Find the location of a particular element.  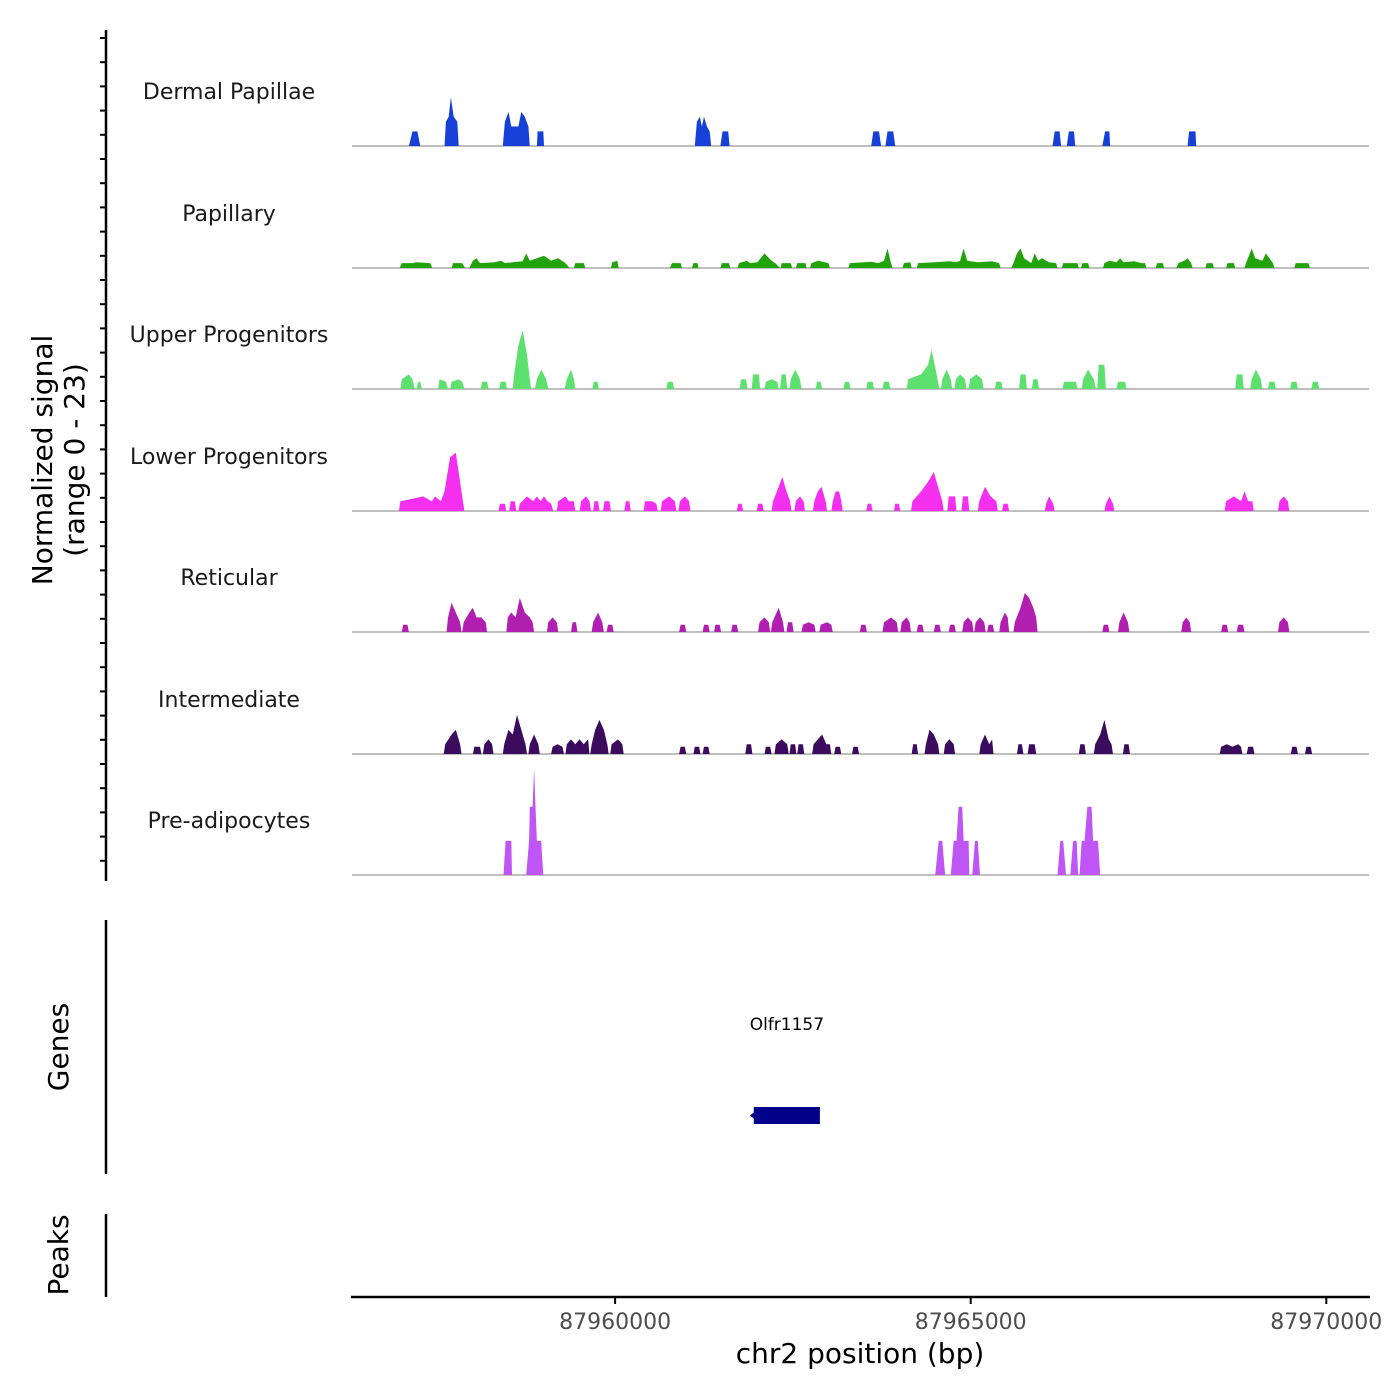

track-reticular is located at coordinates (860, 613).